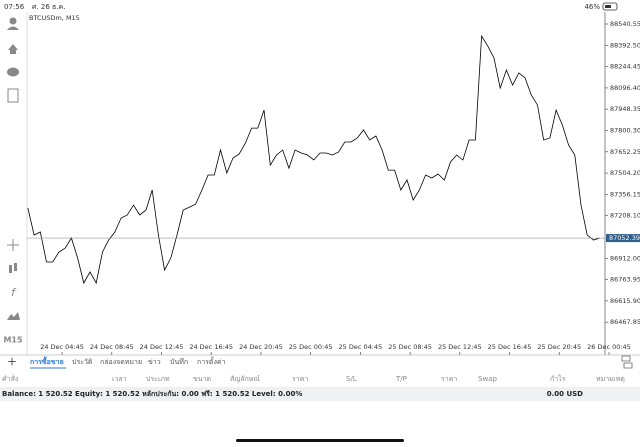 The width and height of the screenshot is (640, 447). Describe the element at coordinates (162, 347) in the screenshot. I see `x-tick-label: 24 Dec 12:45` at that location.